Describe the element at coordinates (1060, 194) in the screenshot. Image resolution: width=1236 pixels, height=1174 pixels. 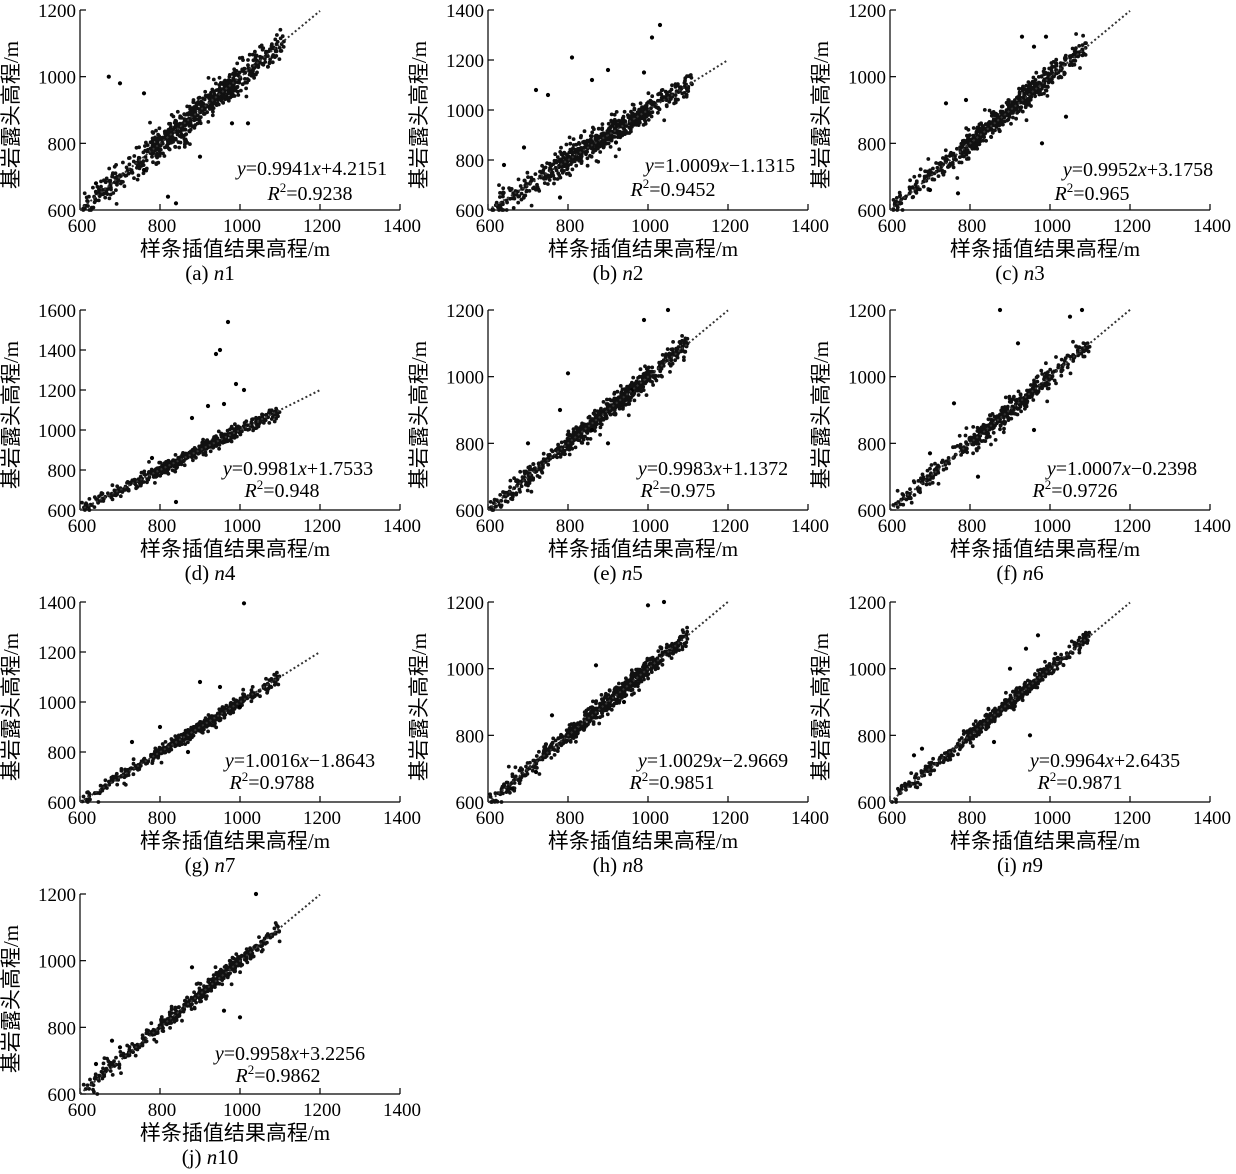
I see `panel-c-r-squared-label: R` at that location.